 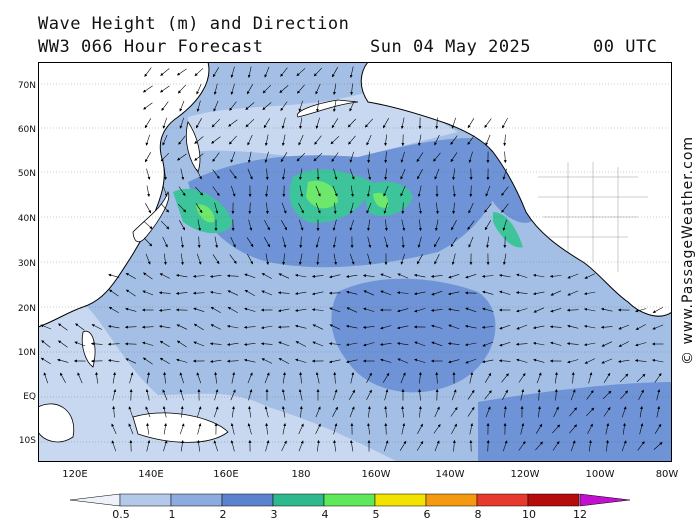 I want to click on forecast-time: 00 UTC, so click(x=625, y=47).